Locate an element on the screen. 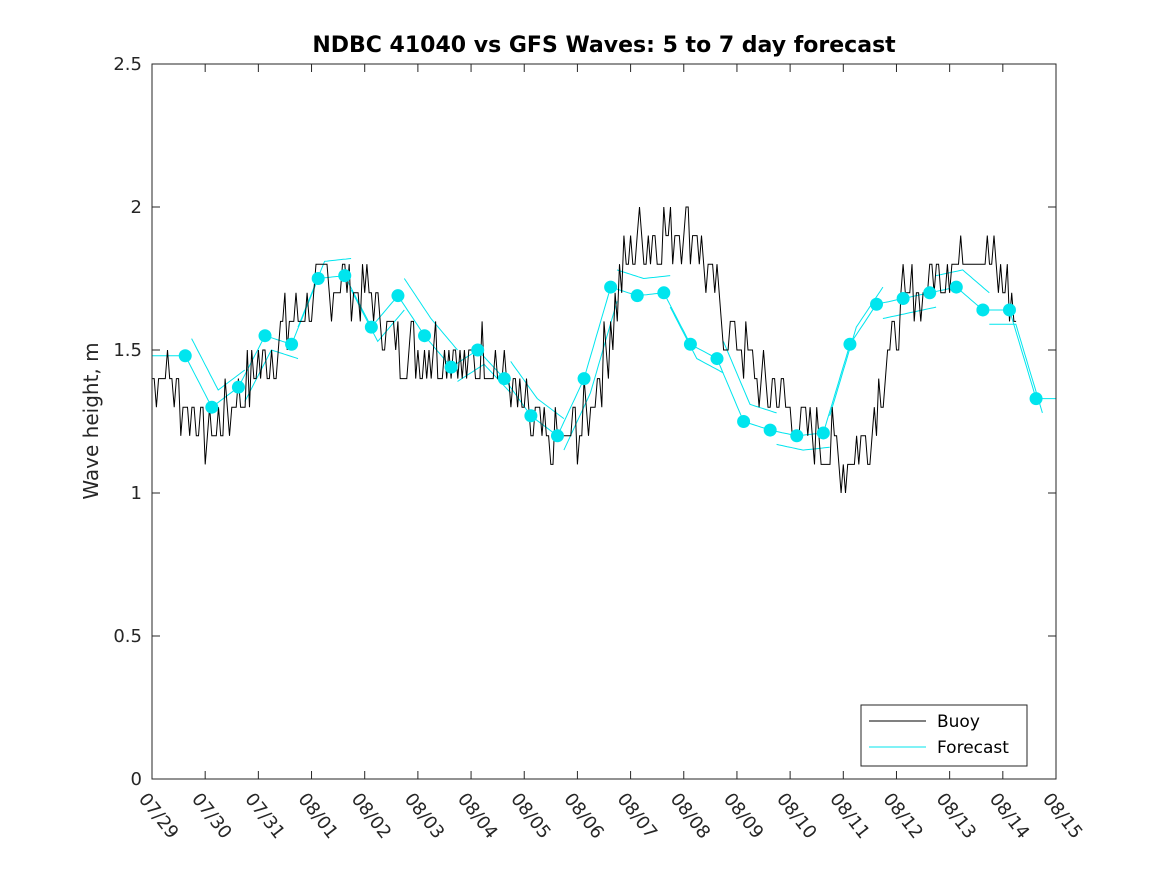 The height and width of the screenshot is (879, 1167). legend: Buoy Forecast is located at coordinates (944, 735).